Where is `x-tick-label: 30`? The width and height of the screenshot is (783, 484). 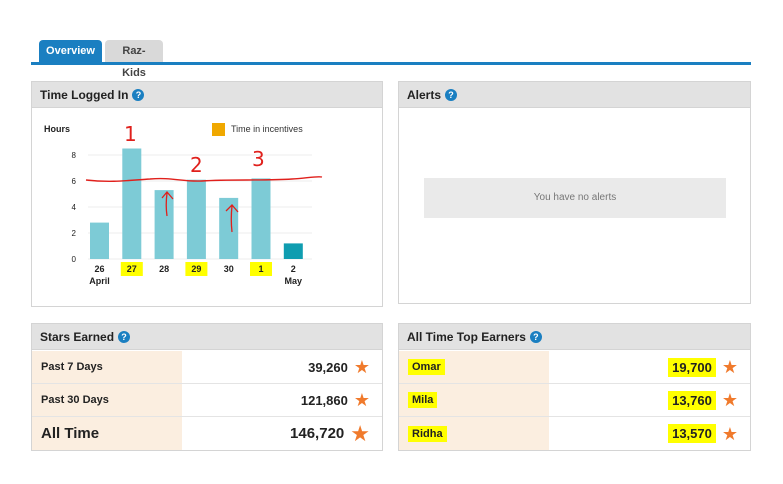
x-tick-label: 30 is located at coordinates (229, 269).